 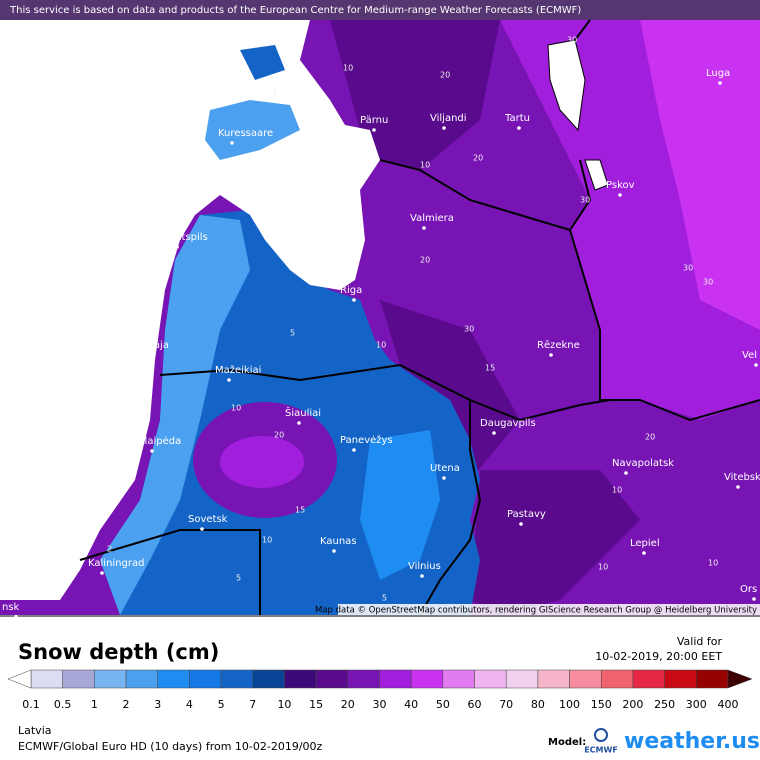 I want to click on city-label: Tartu, so click(x=517, y=118).